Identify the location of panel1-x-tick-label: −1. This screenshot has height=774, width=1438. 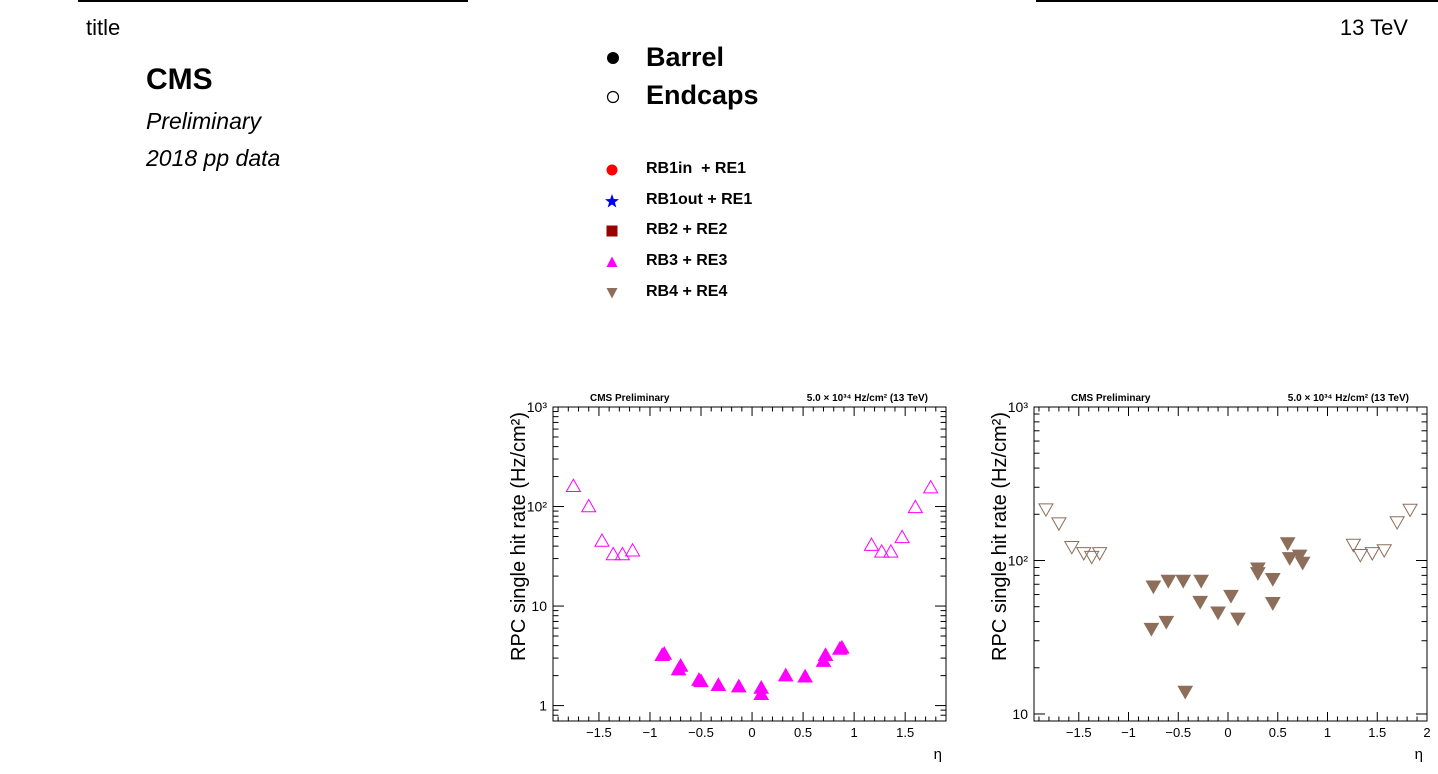
(650, 732).